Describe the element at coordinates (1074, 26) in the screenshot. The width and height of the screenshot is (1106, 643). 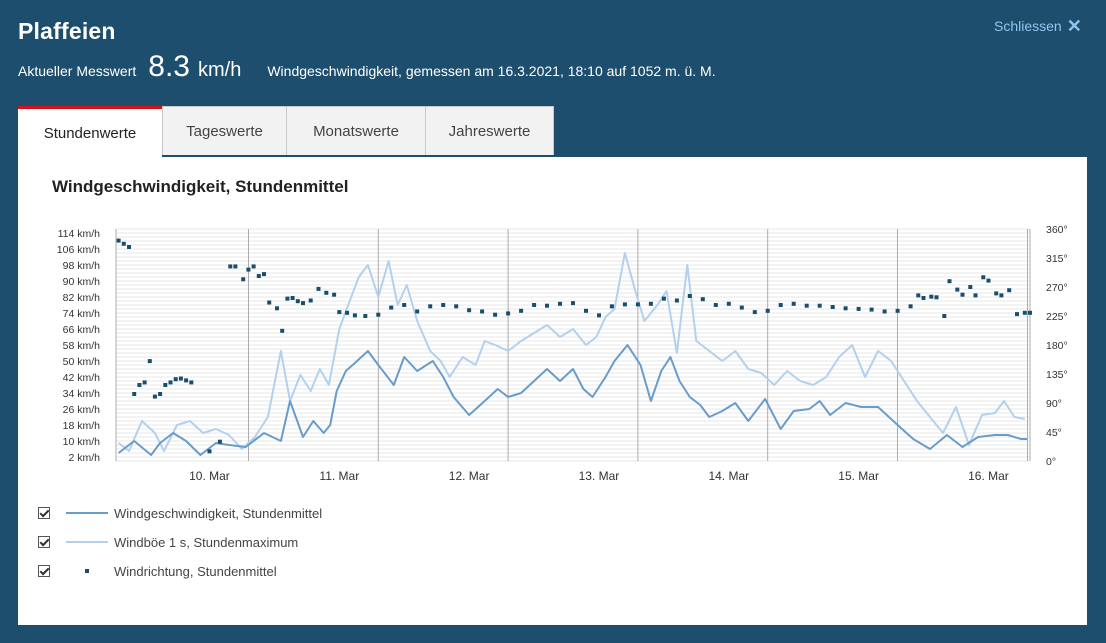
I see `close-icon: ✕` at that location.